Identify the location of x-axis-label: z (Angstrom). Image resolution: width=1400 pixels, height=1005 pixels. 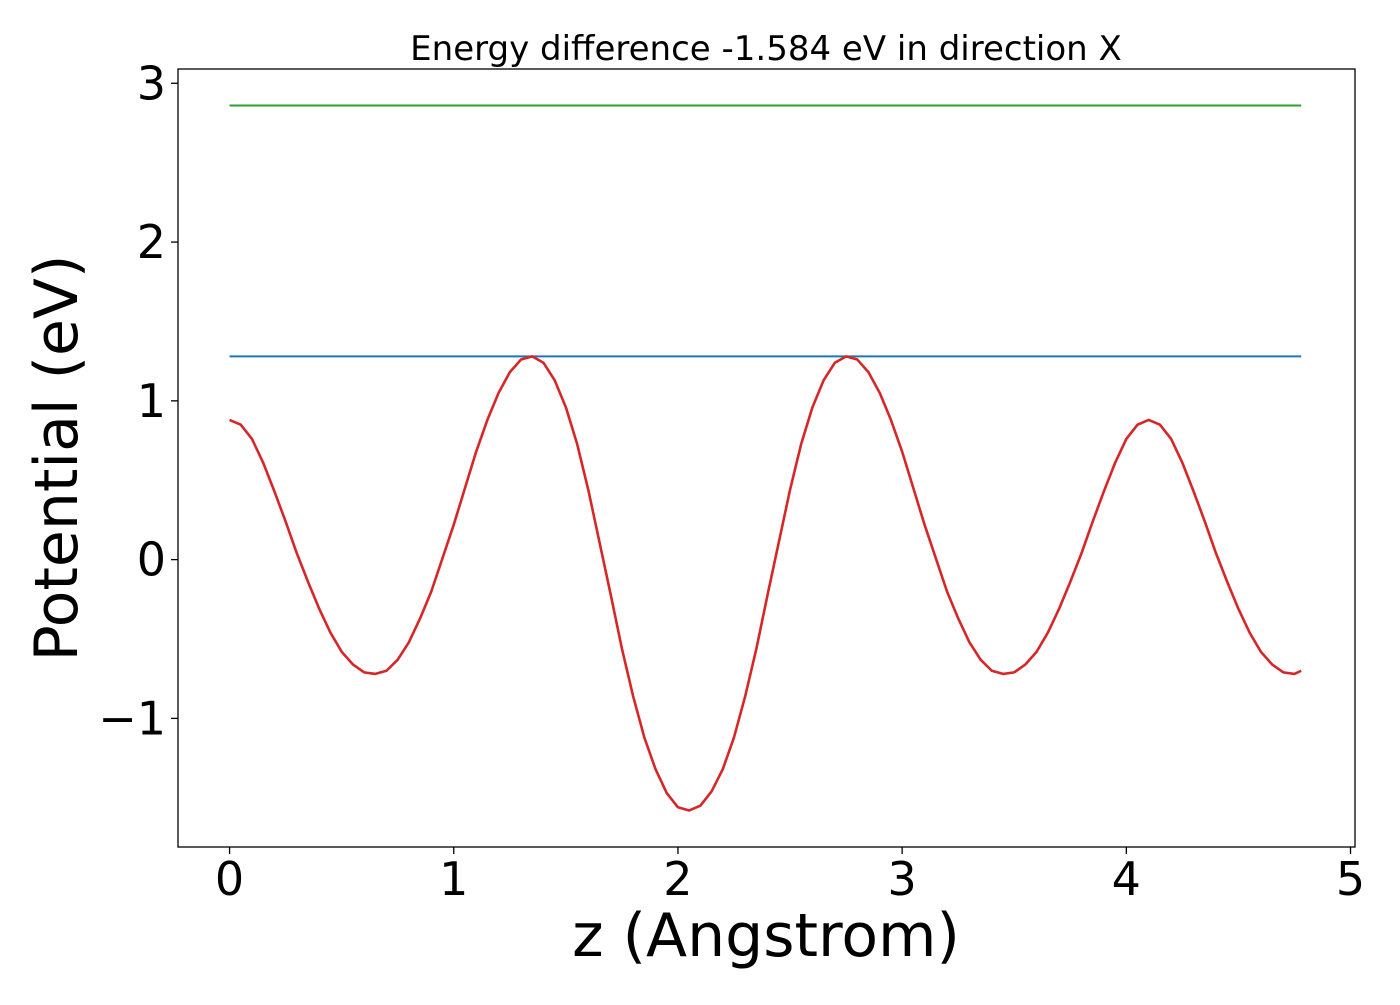
(766, 936).